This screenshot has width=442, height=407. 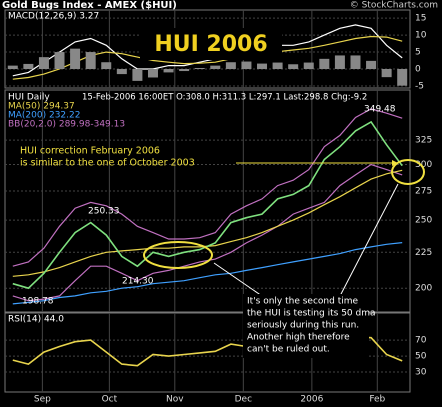 What do you see at coordinates (42, 400) in the screenshot?
I see `x-tick-label: Sep` at bounding box center [42, 400].